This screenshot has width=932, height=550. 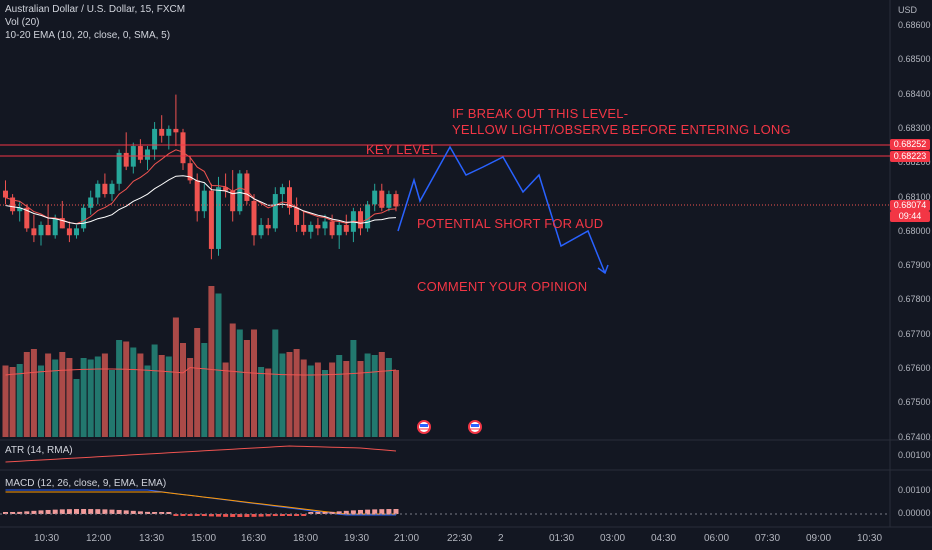 What do you see at coordinates (152, 538) in the screenshot?
I see `time-axis-label: 13:30` at bounding box center [152, 538].